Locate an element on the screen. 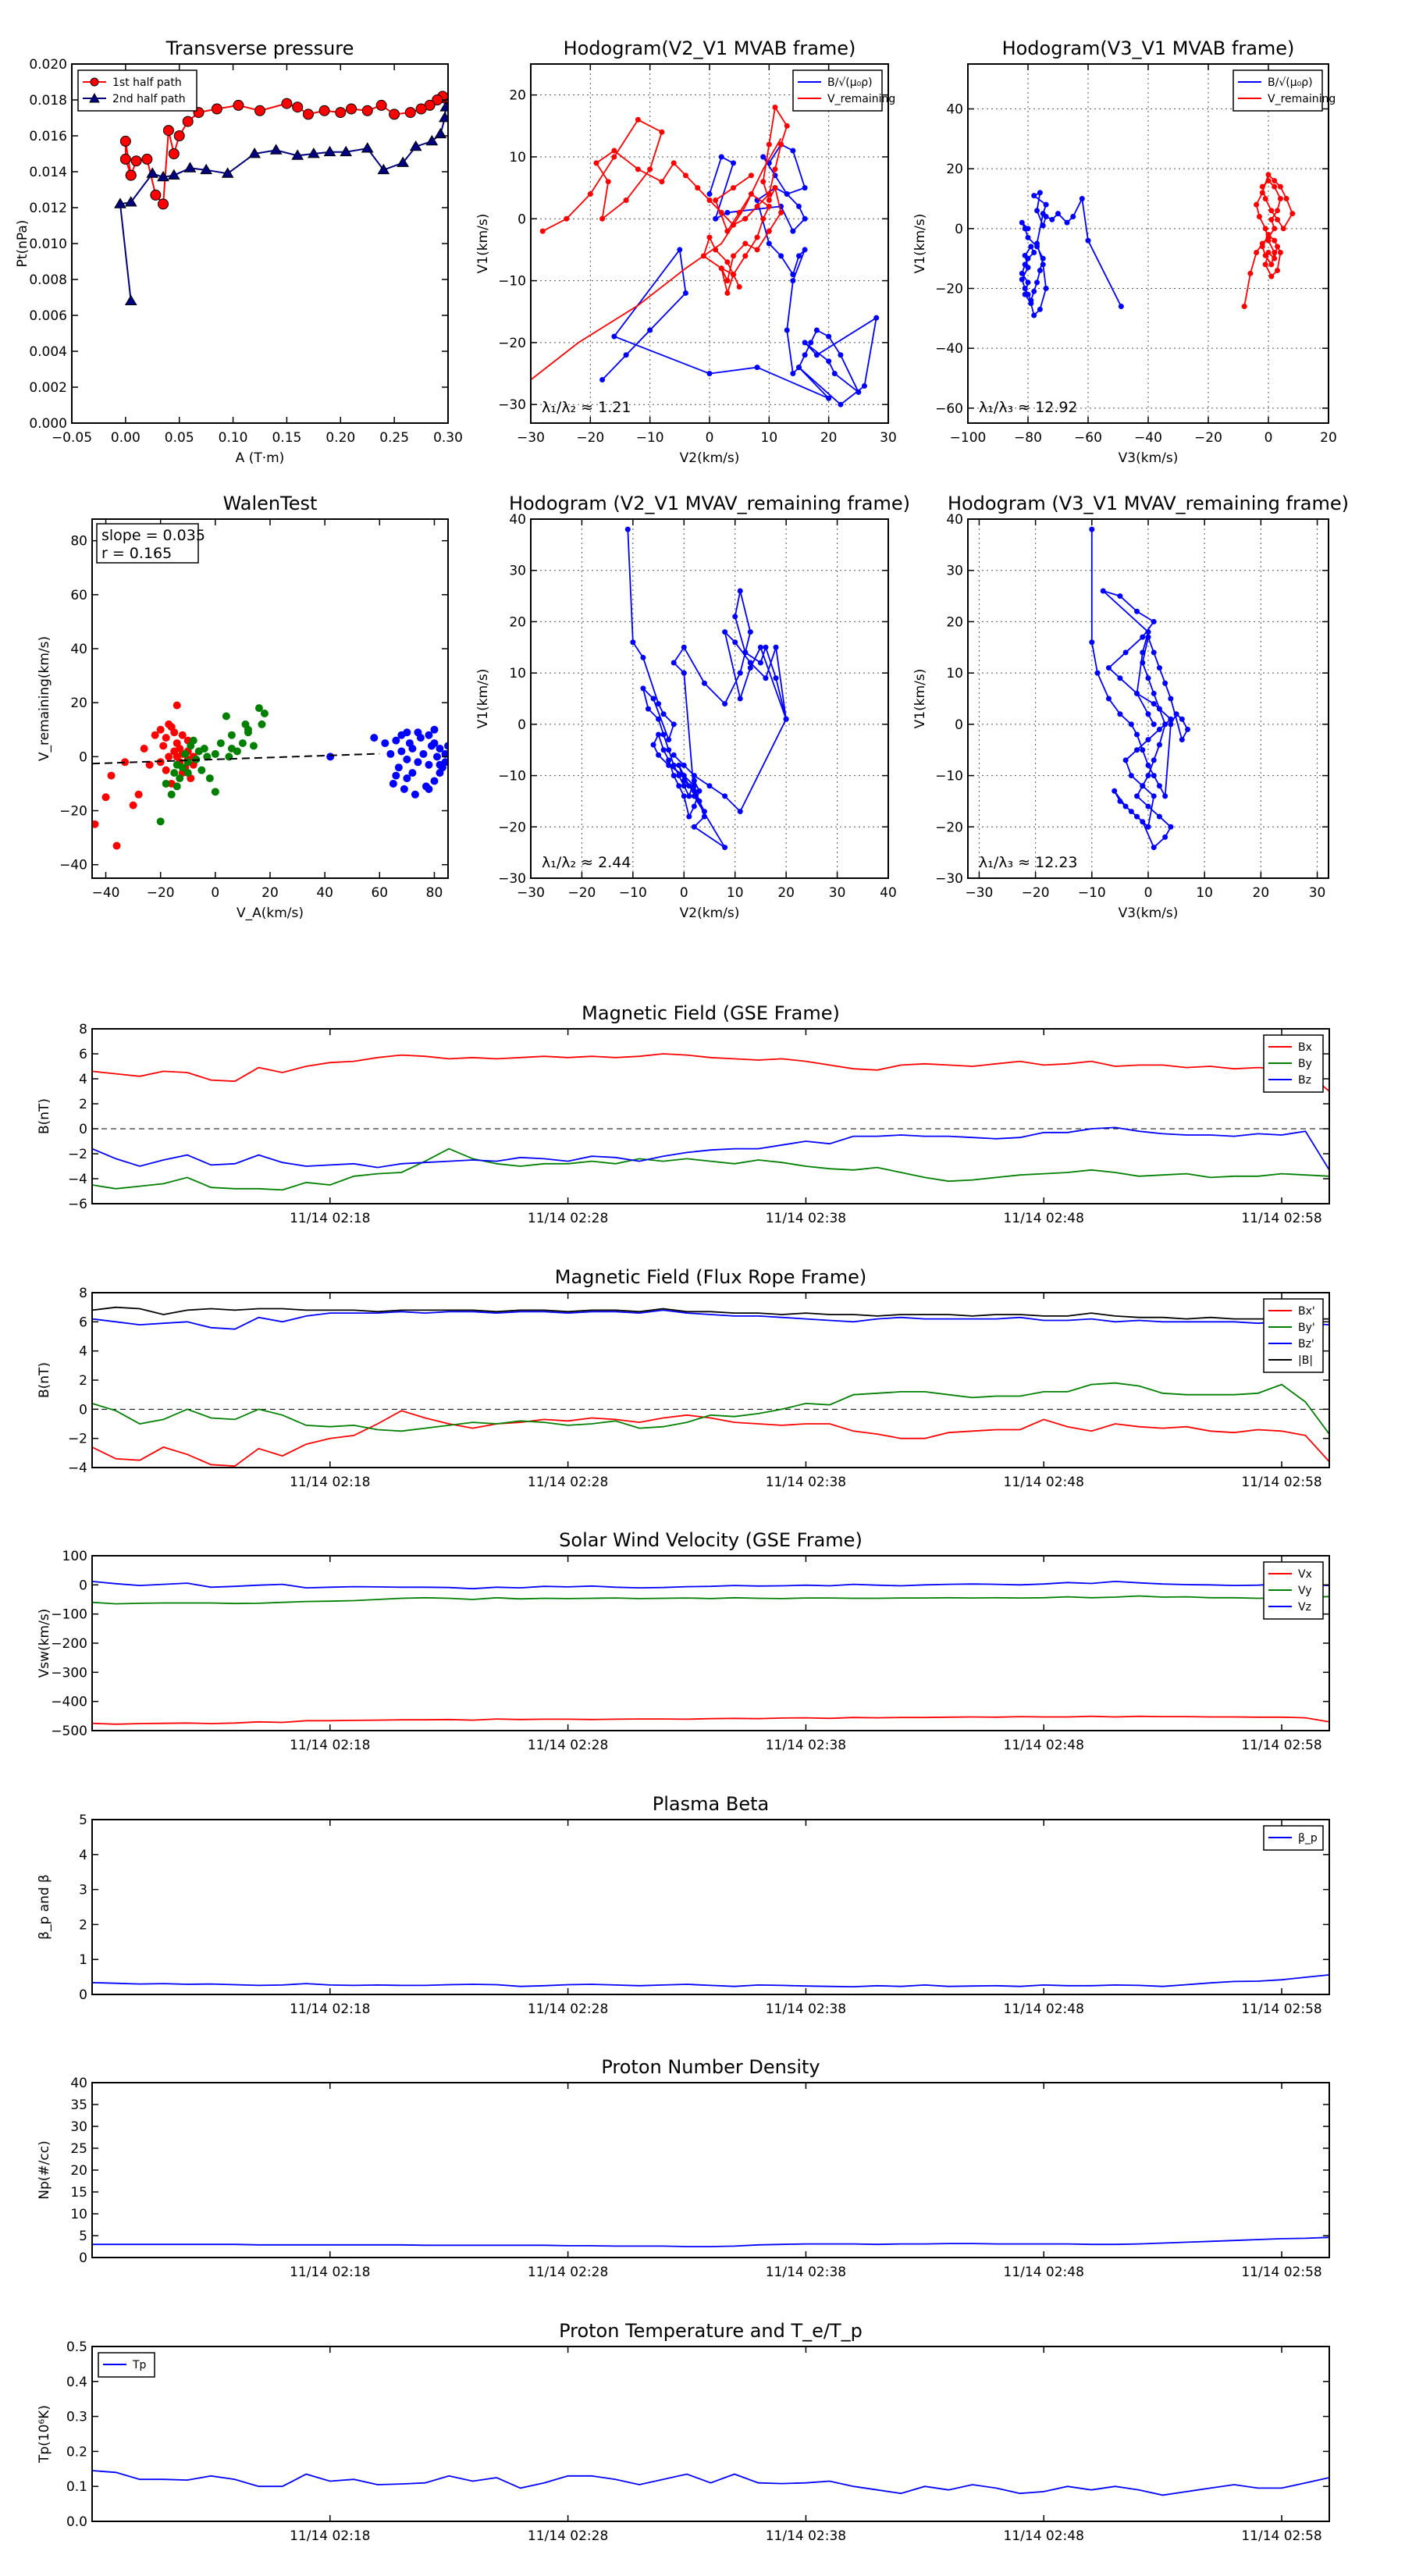 This screenshot has width=1405, height=2576. y-tick-label: 5 is located at coordinates (83, 2236).